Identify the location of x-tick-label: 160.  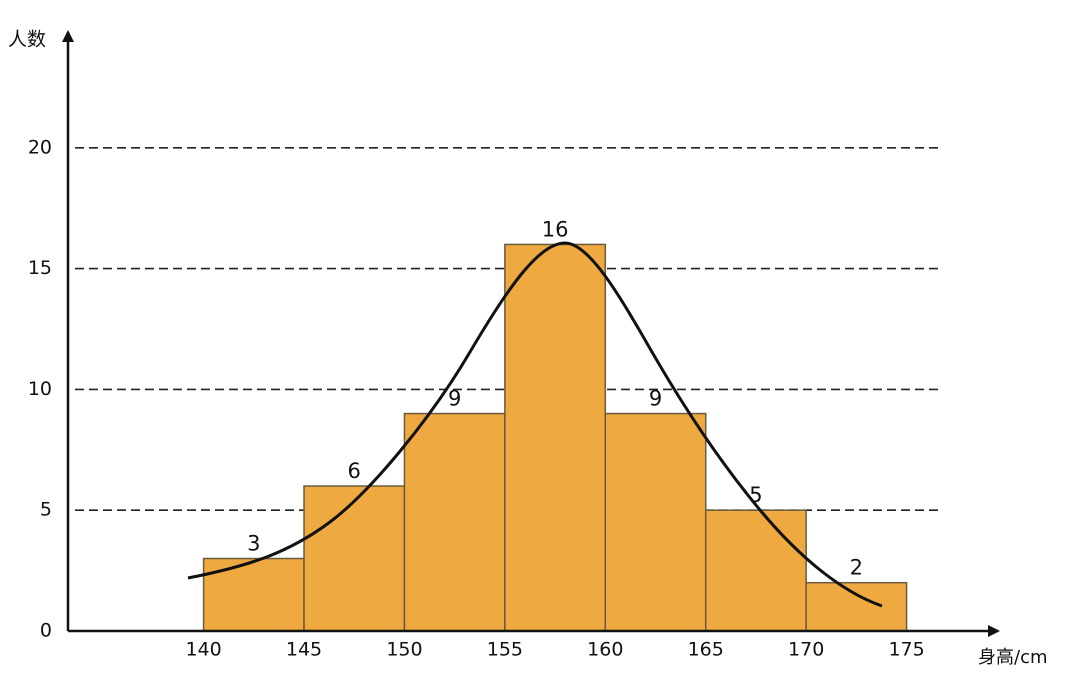
(605, 650).